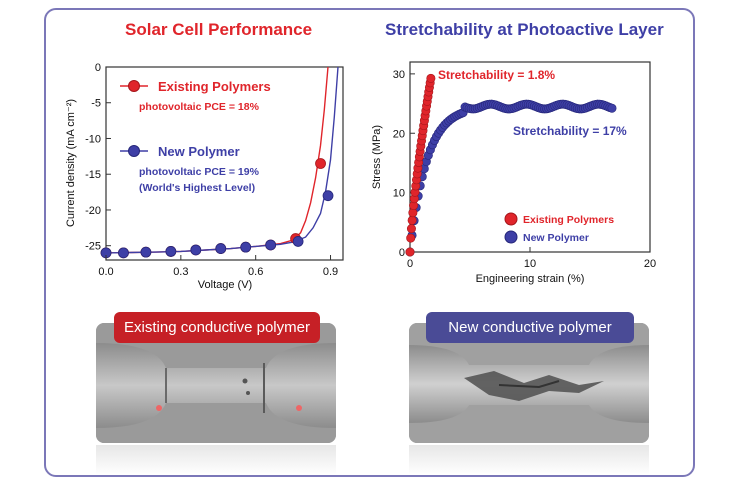 Image resolution: width=741 pixels, height=486 pixels. Describe the element at coordinates (568, 220) in the screenshot. I see `legend-existing-ss-label: Existing Polymers` at that location.